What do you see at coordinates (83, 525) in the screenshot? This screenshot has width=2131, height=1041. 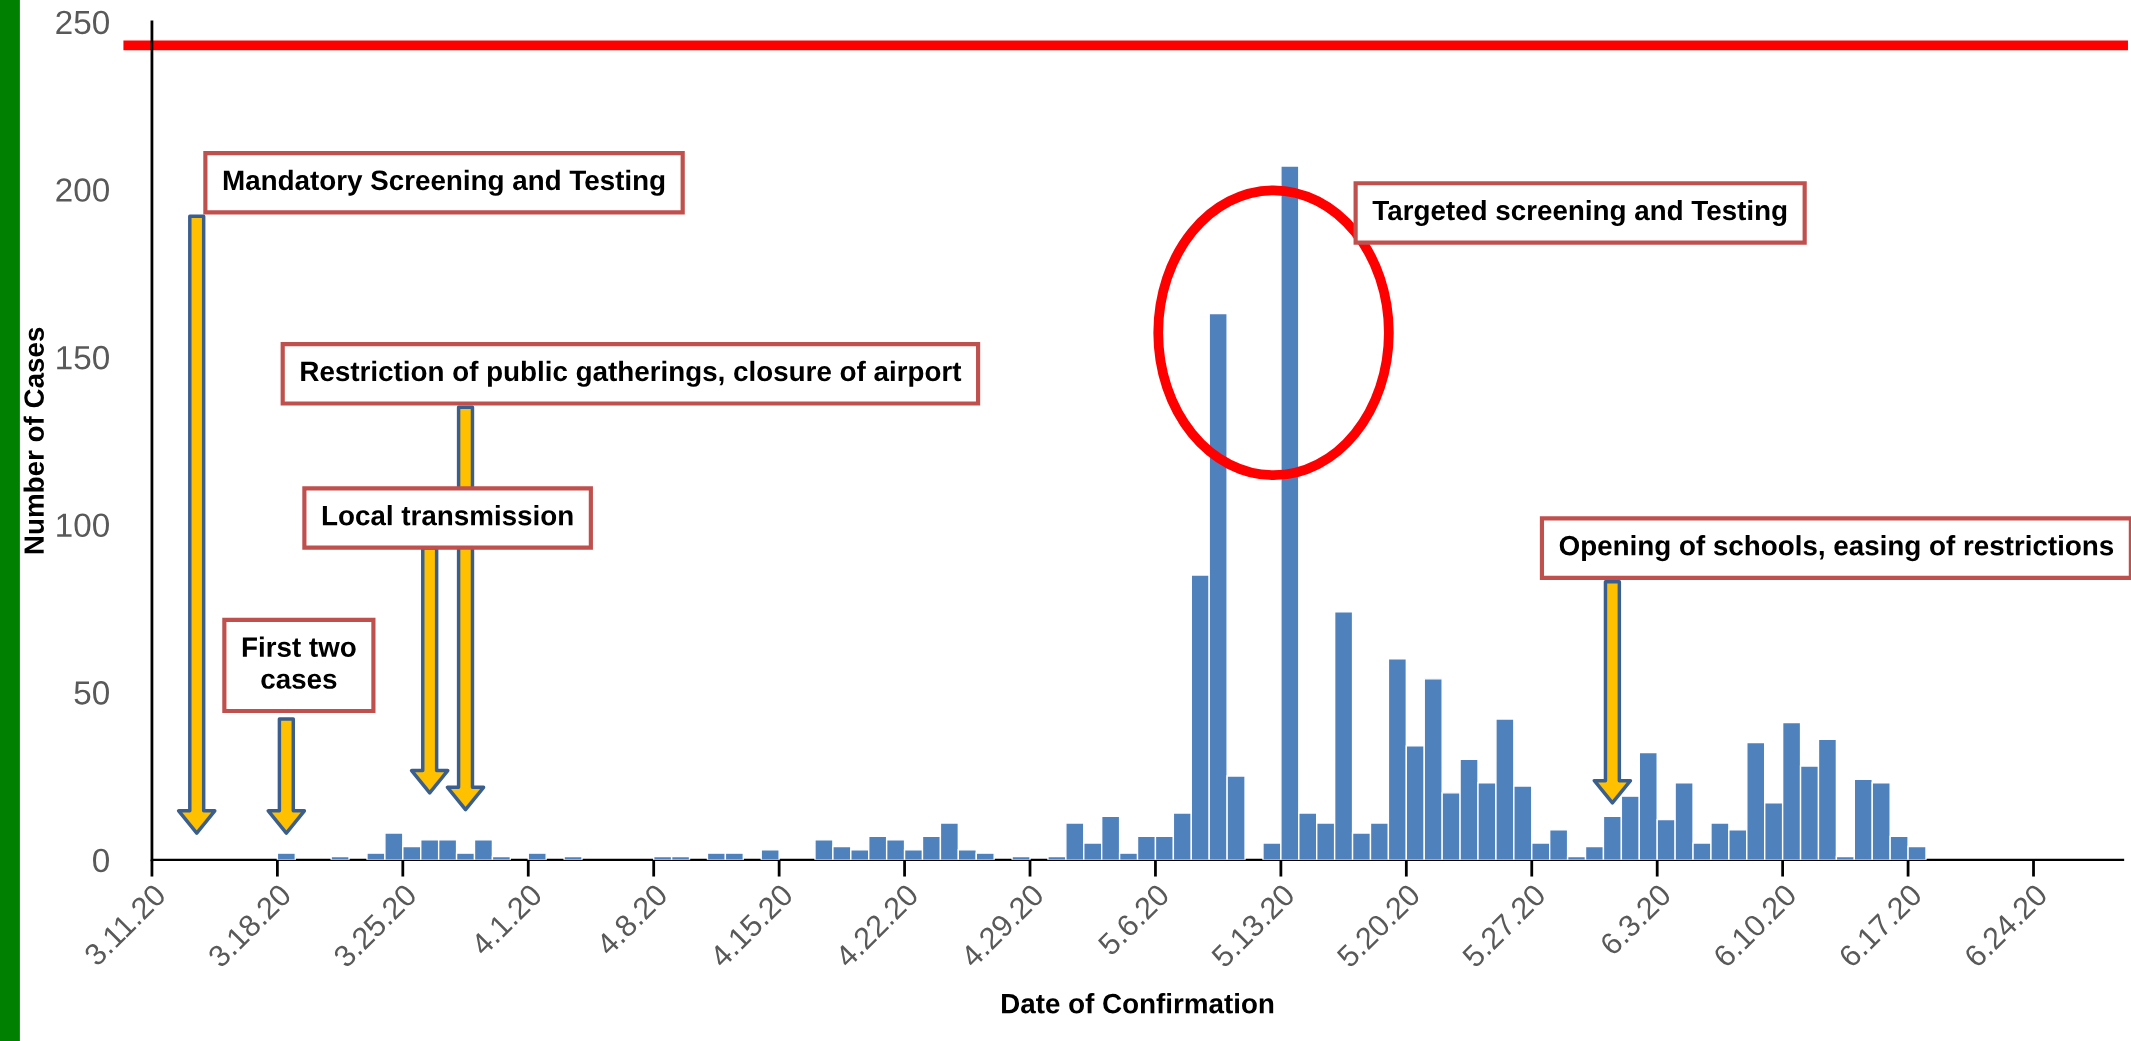 I see `y-tick-label: 100` at bounding box center [83, 525].